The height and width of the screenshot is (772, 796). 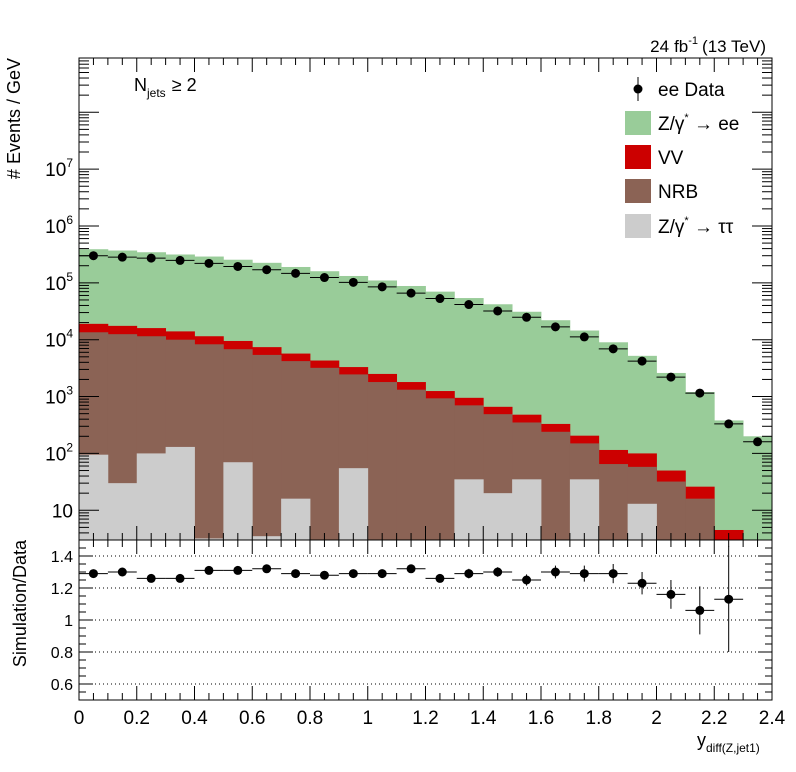 I want to click on njets-condition: ≥ 2, so click(x=184, y=85).